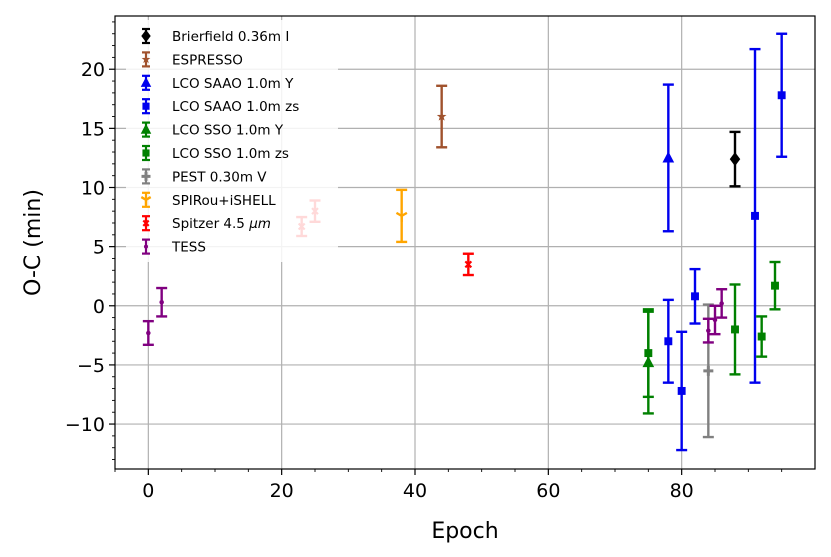  I want to click on y-tick-label: 5, so click(99, 248).